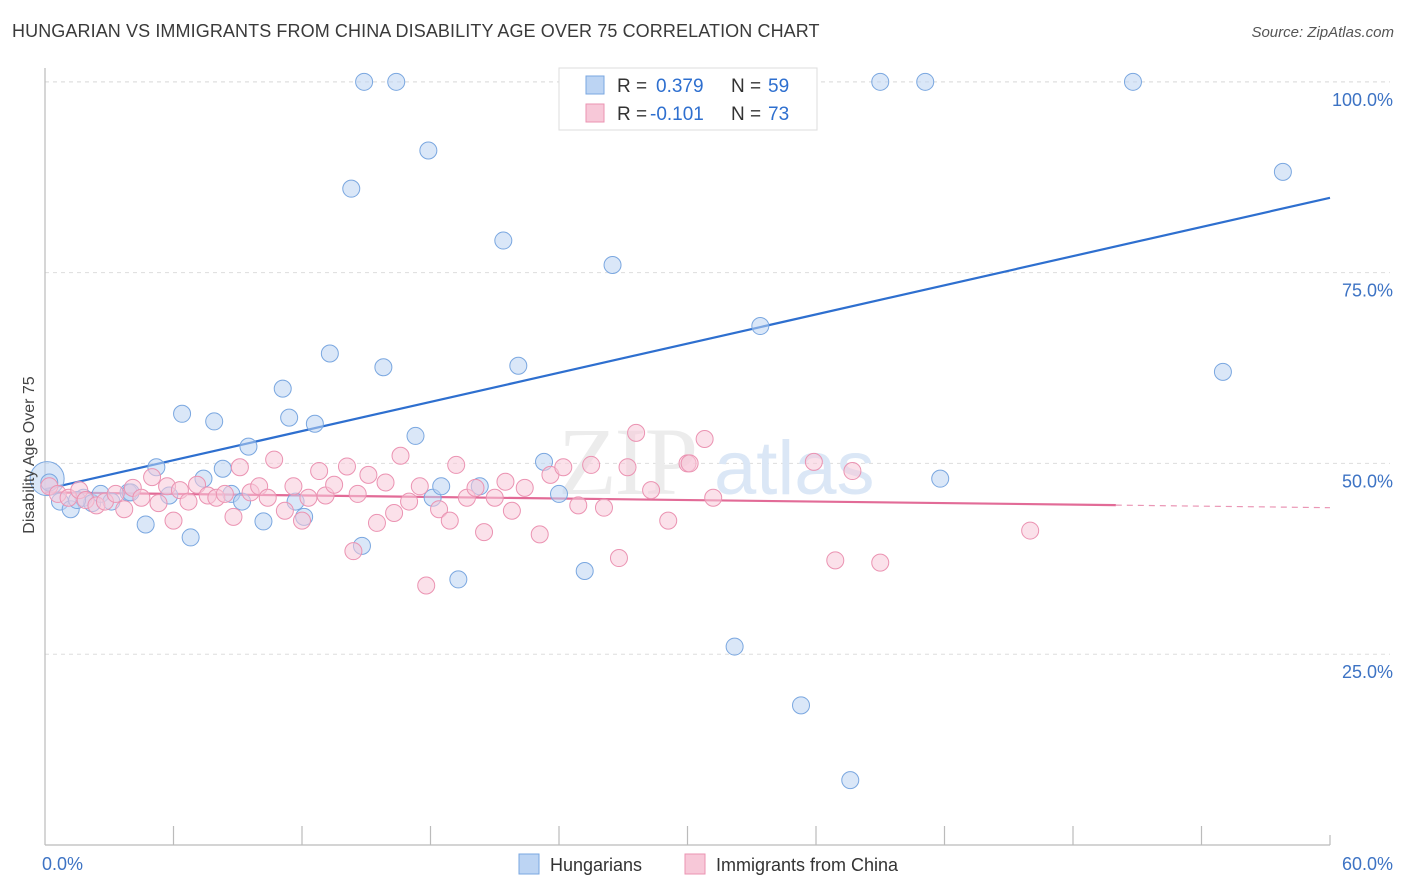 This screenshot has width=1406, height=892. Describe the element at coordinates (1367, 864) in the screenshot. I see `x-tick-label: 60.0%` at that location.